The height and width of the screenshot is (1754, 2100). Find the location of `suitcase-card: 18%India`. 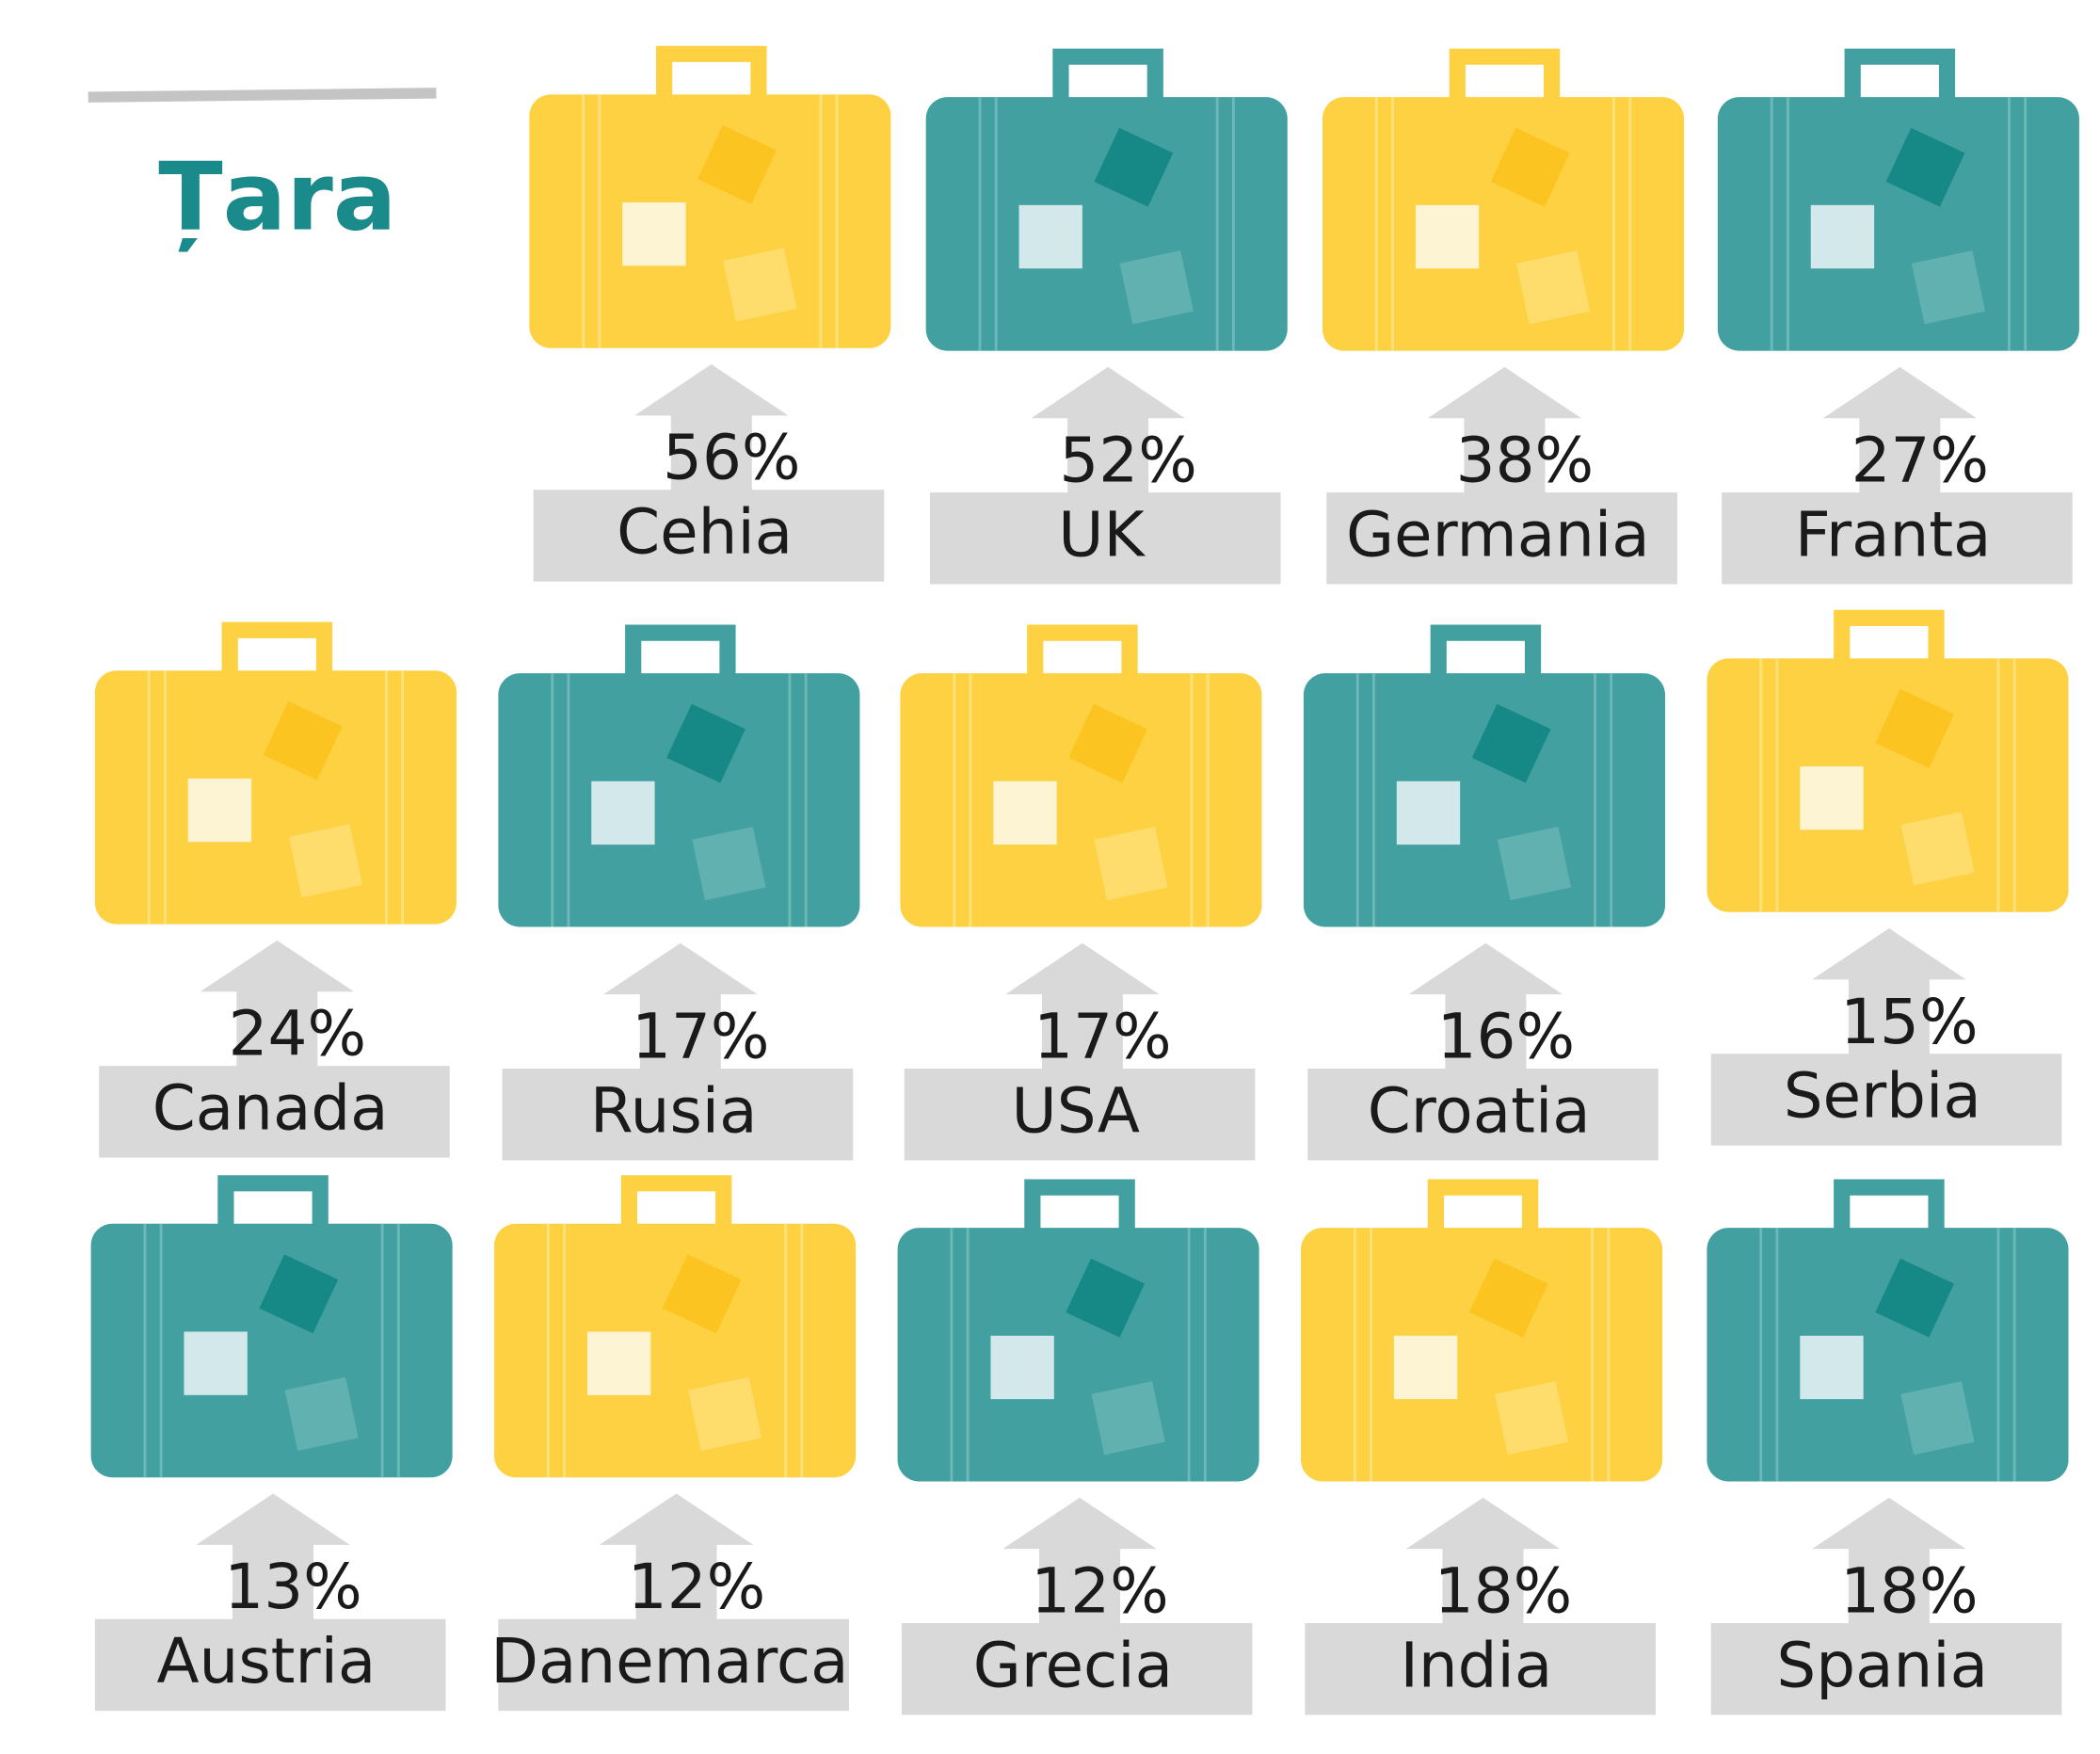

suitcase-card: 18%India is located at coordinates (1482, 1447).